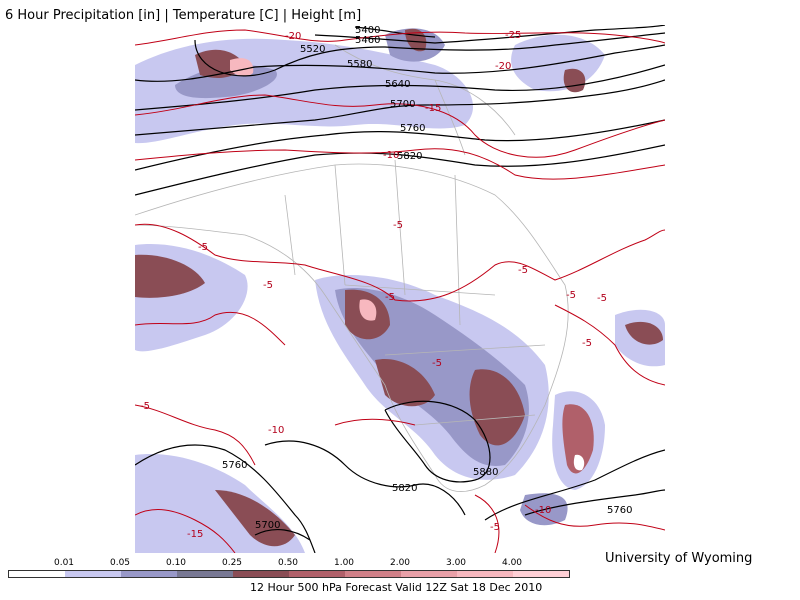  I want to click on contour-5820-north, so click(400, 170).